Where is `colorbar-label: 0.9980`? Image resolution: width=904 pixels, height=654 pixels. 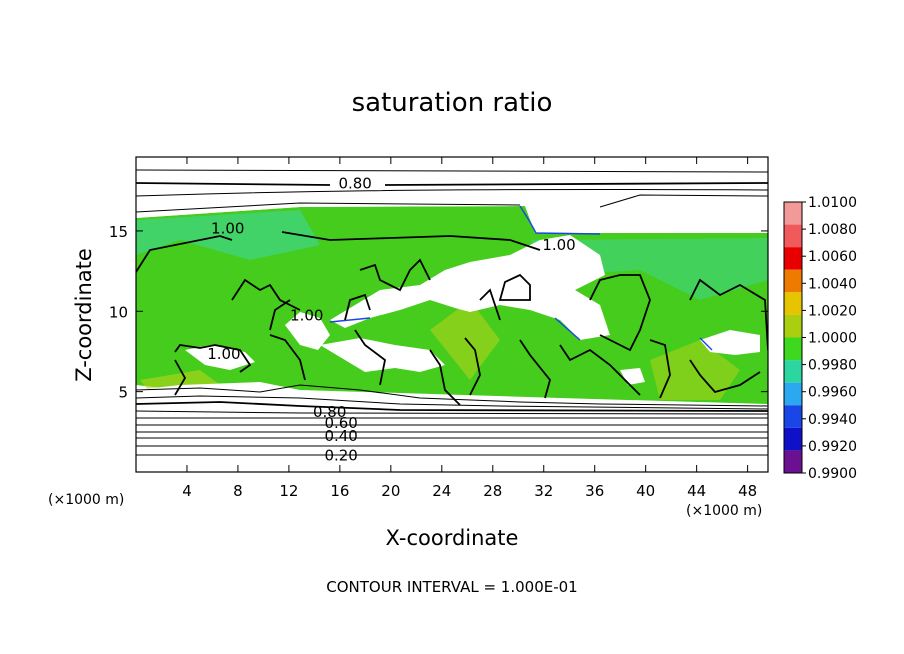
colorbar-label: 0.9980 is located at coordinates (832, 366).